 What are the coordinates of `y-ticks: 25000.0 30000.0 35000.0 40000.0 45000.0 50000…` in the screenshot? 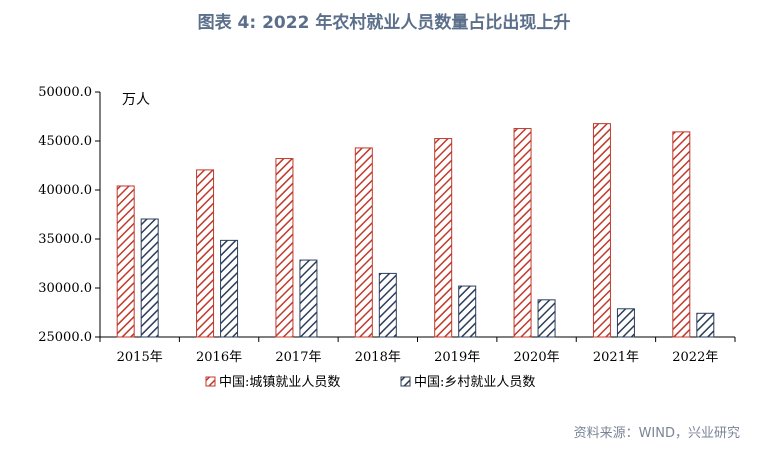 It's located at (69, 215).